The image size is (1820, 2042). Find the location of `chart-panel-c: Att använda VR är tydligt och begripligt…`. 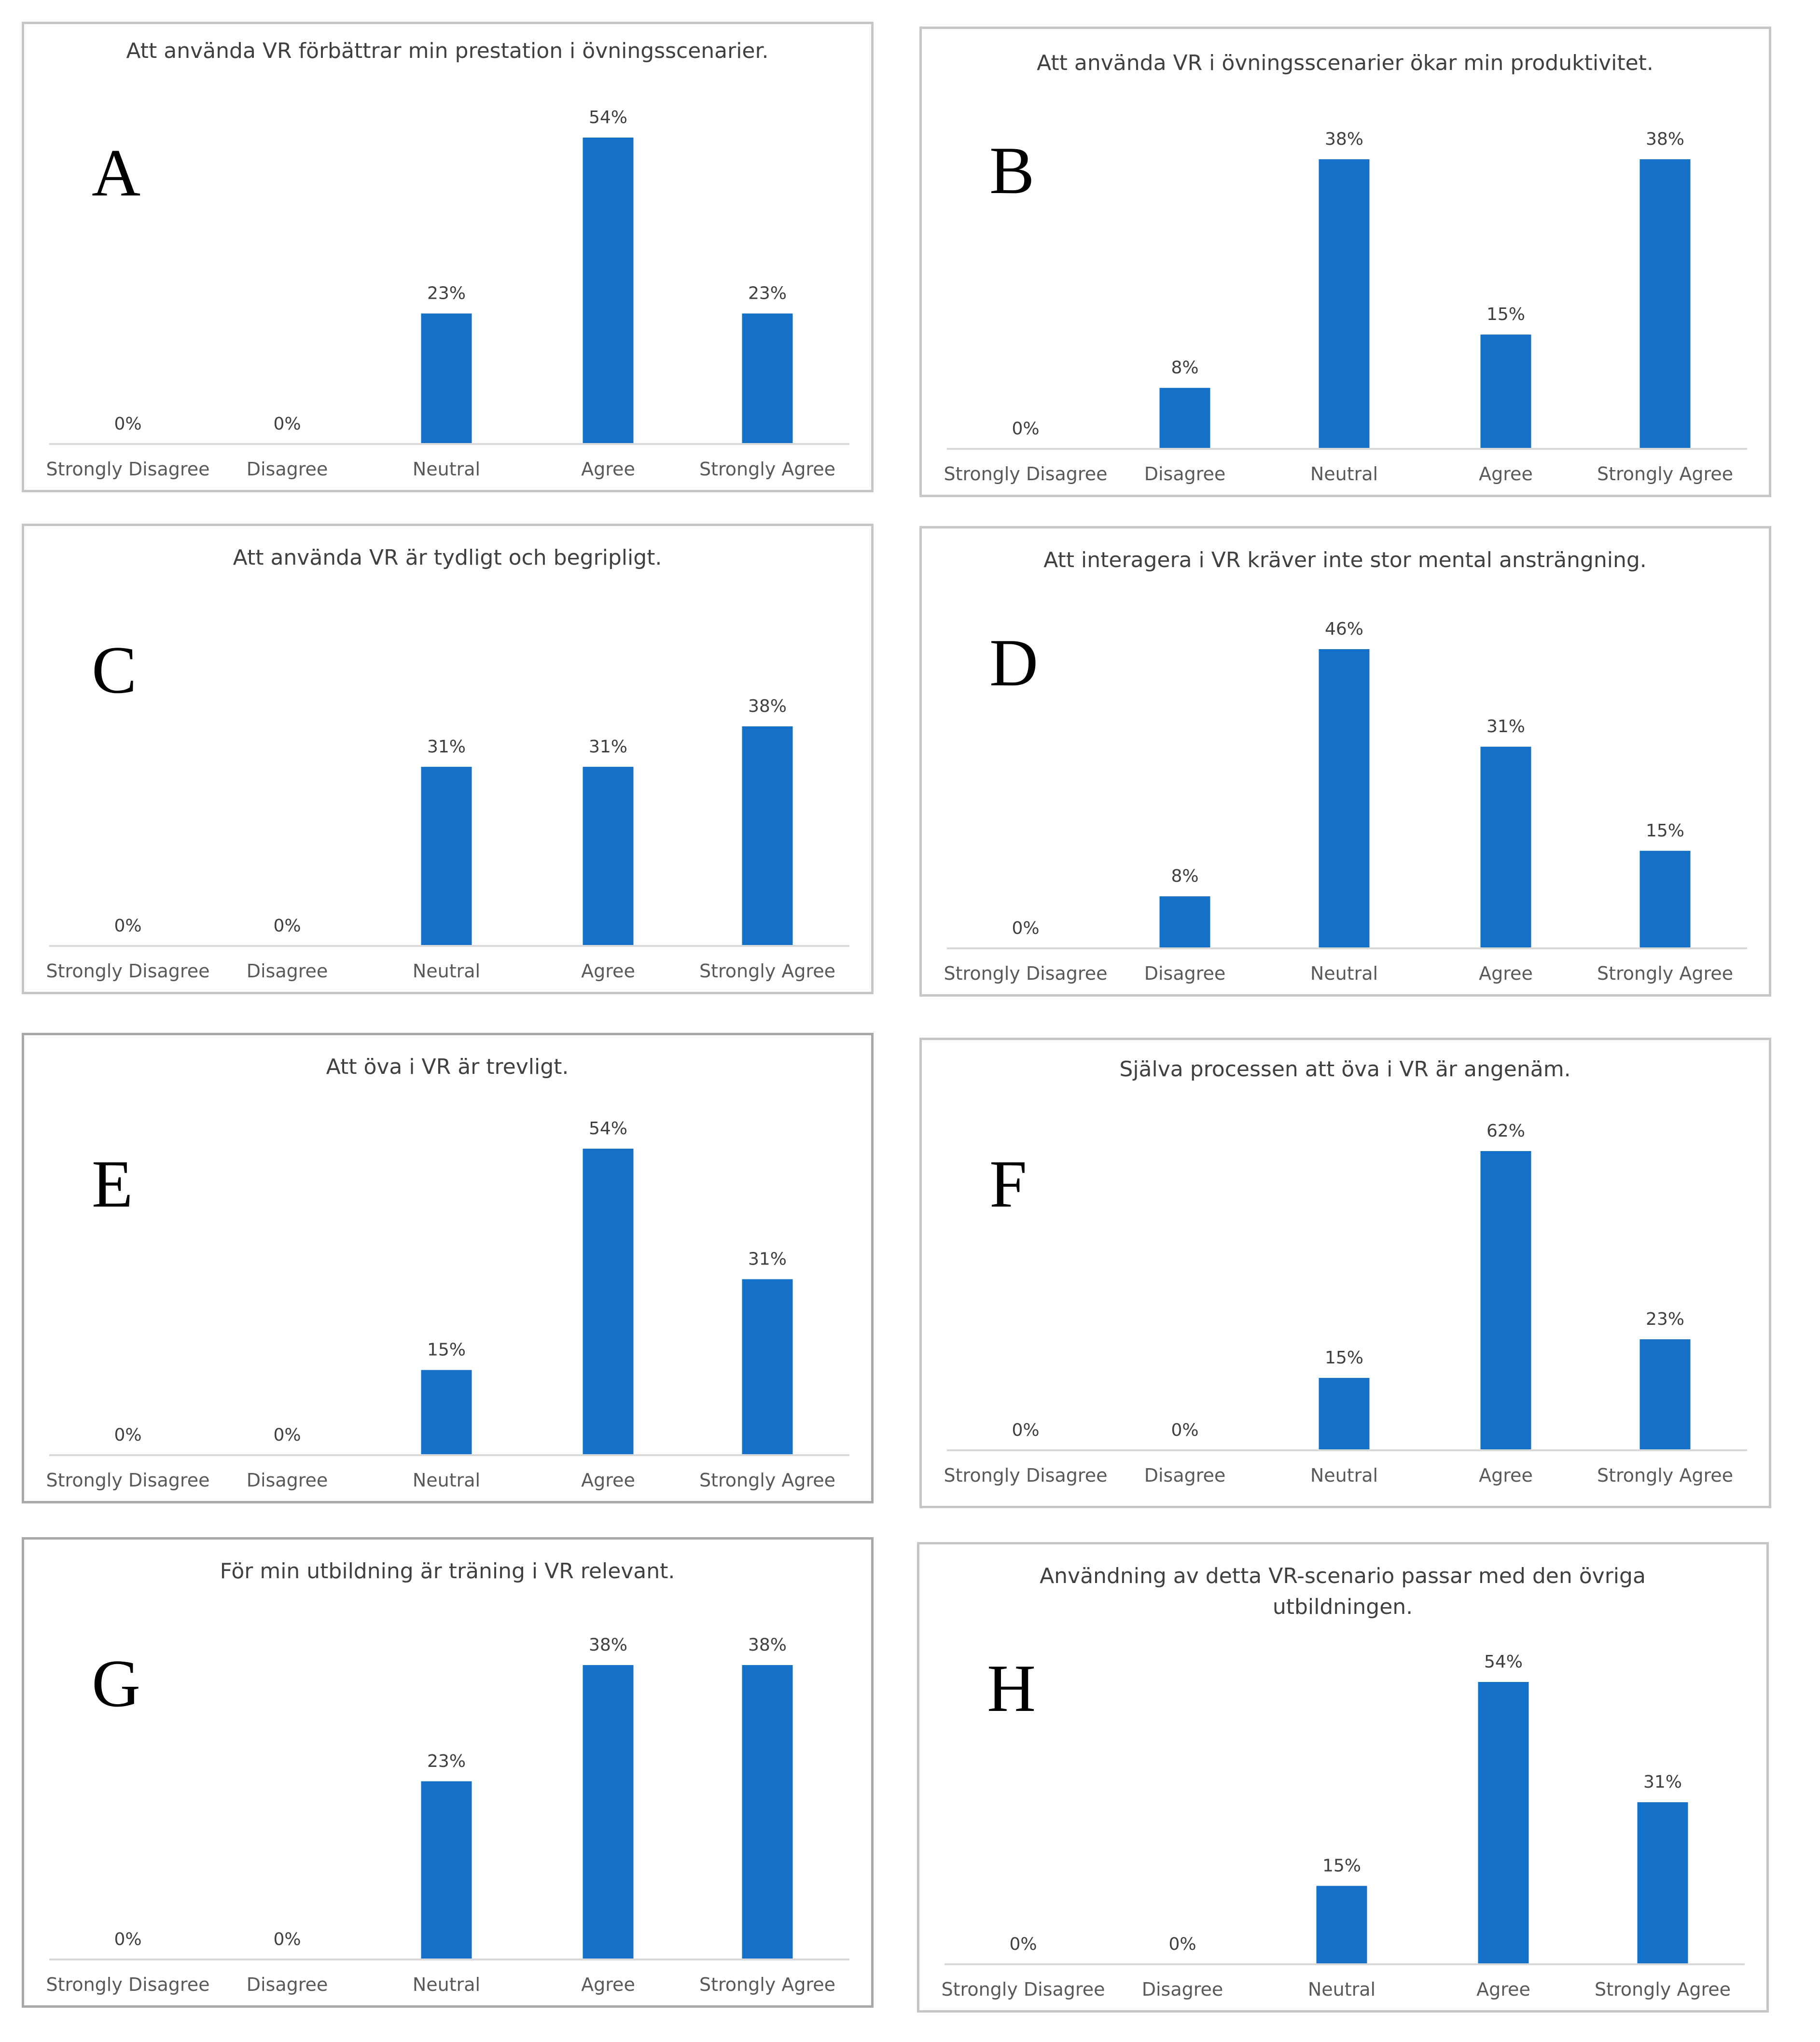

chart-panel-c: Att använda VR är tydligt och begripligt… is located at coordinates (448, 759).